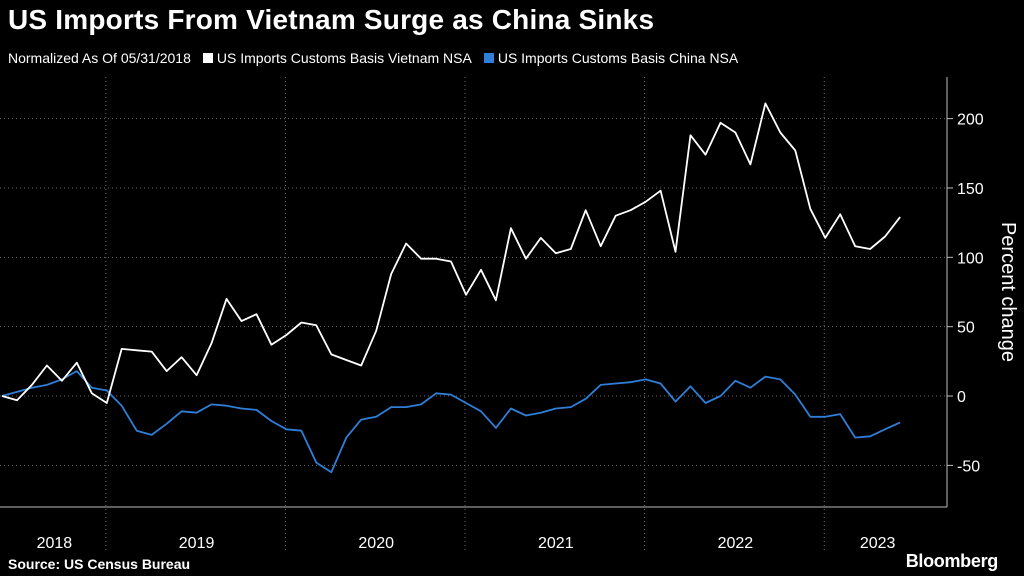  Describe the element at coordinates (968, 466) in the screenshot. I see `y-tick-label: -50` at that location.